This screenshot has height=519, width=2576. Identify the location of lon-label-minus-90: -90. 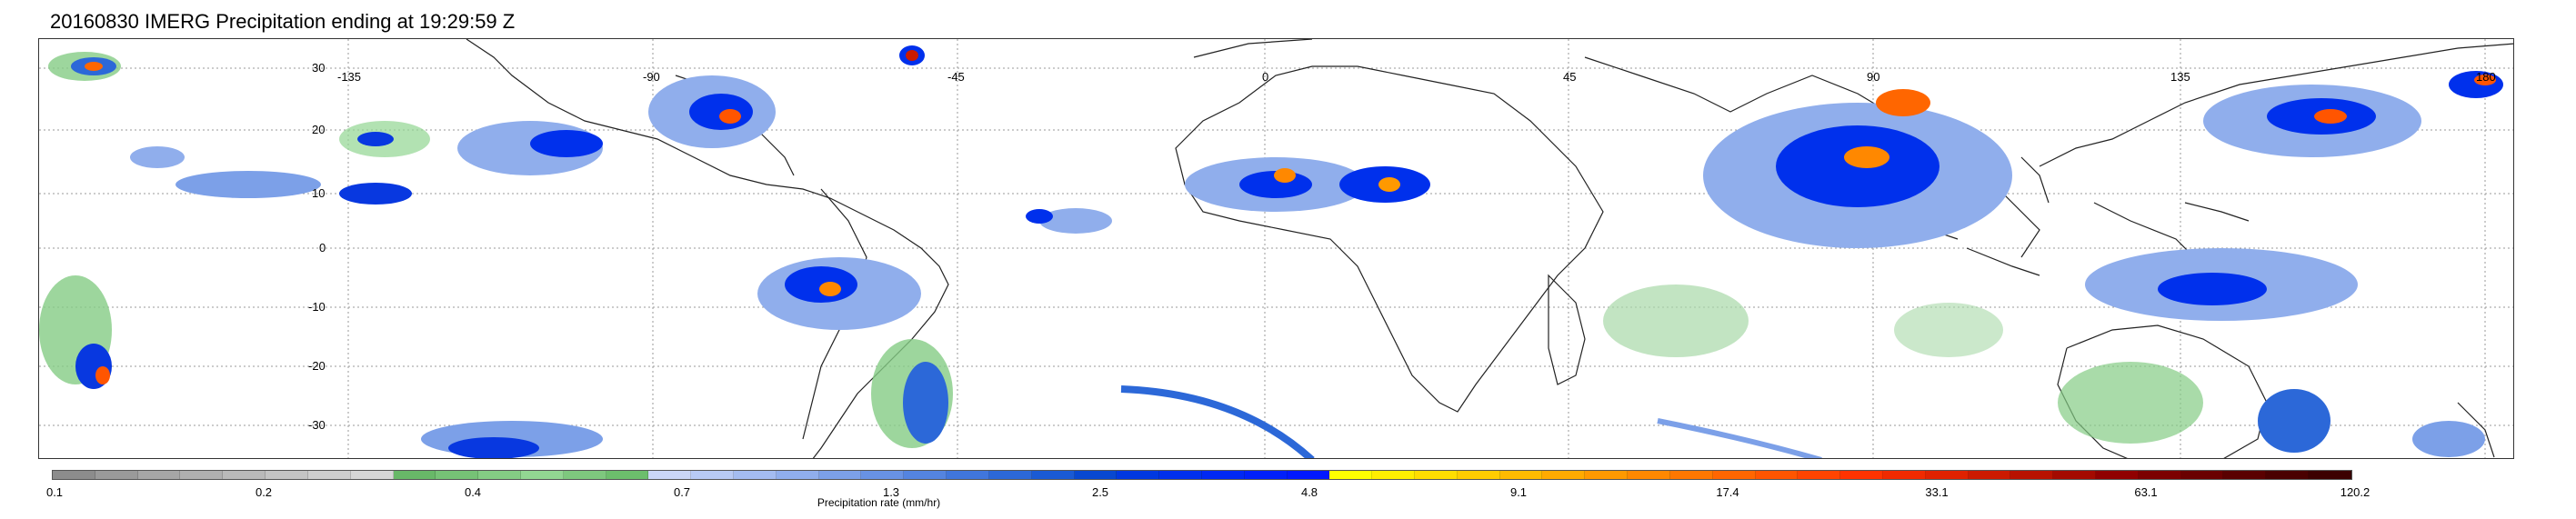
(652, 77).